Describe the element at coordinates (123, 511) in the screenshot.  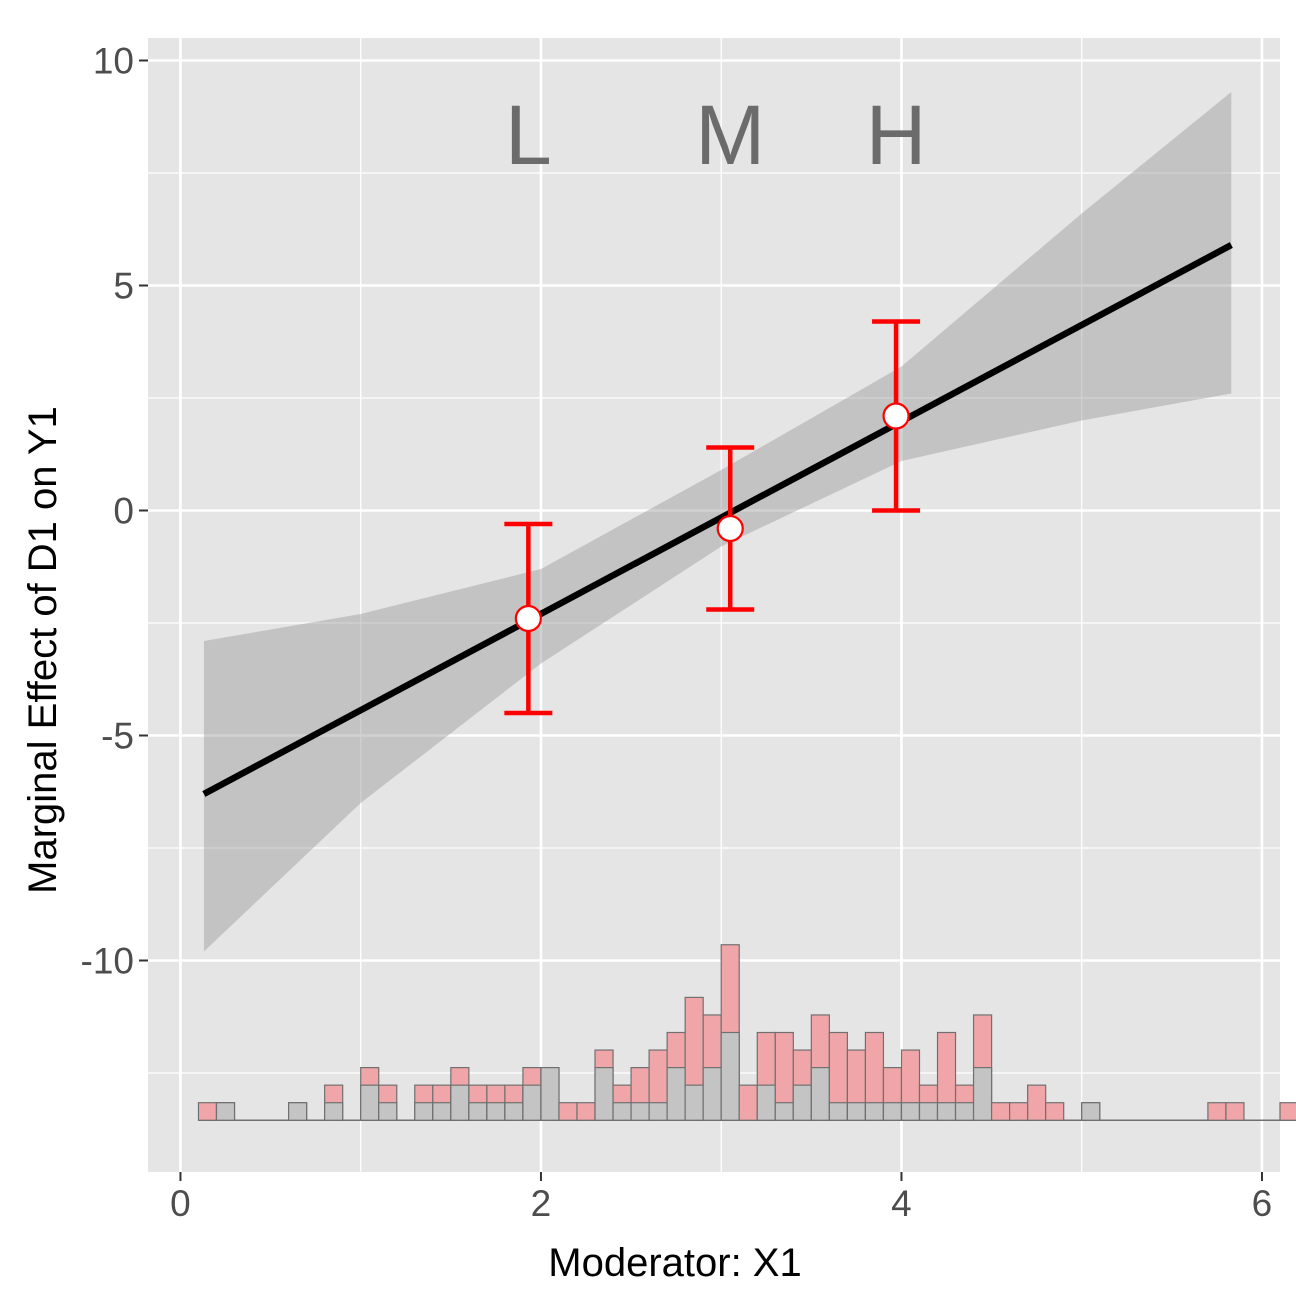
I see `y-tick-label: 0` at that location.